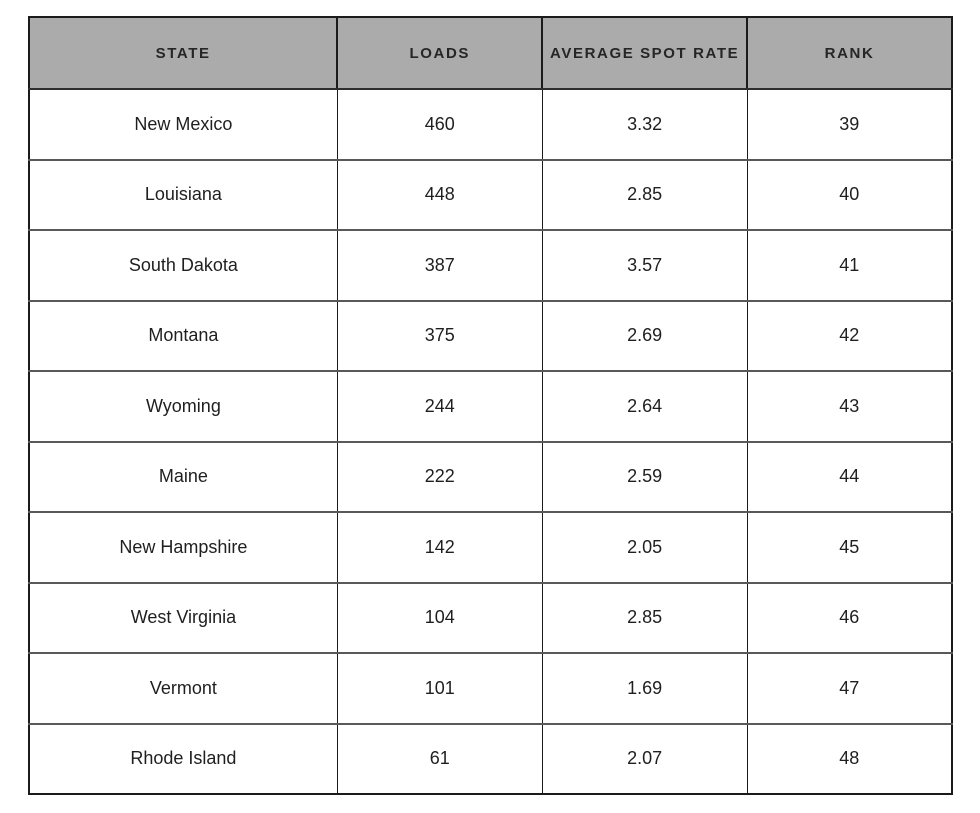 Image resolution: width=980 pixels, height=813 pixels. What do you see at coordinates (849, 476) in the screenshot?
I see `cell-rank: 44` at bounding box center [849, 476].